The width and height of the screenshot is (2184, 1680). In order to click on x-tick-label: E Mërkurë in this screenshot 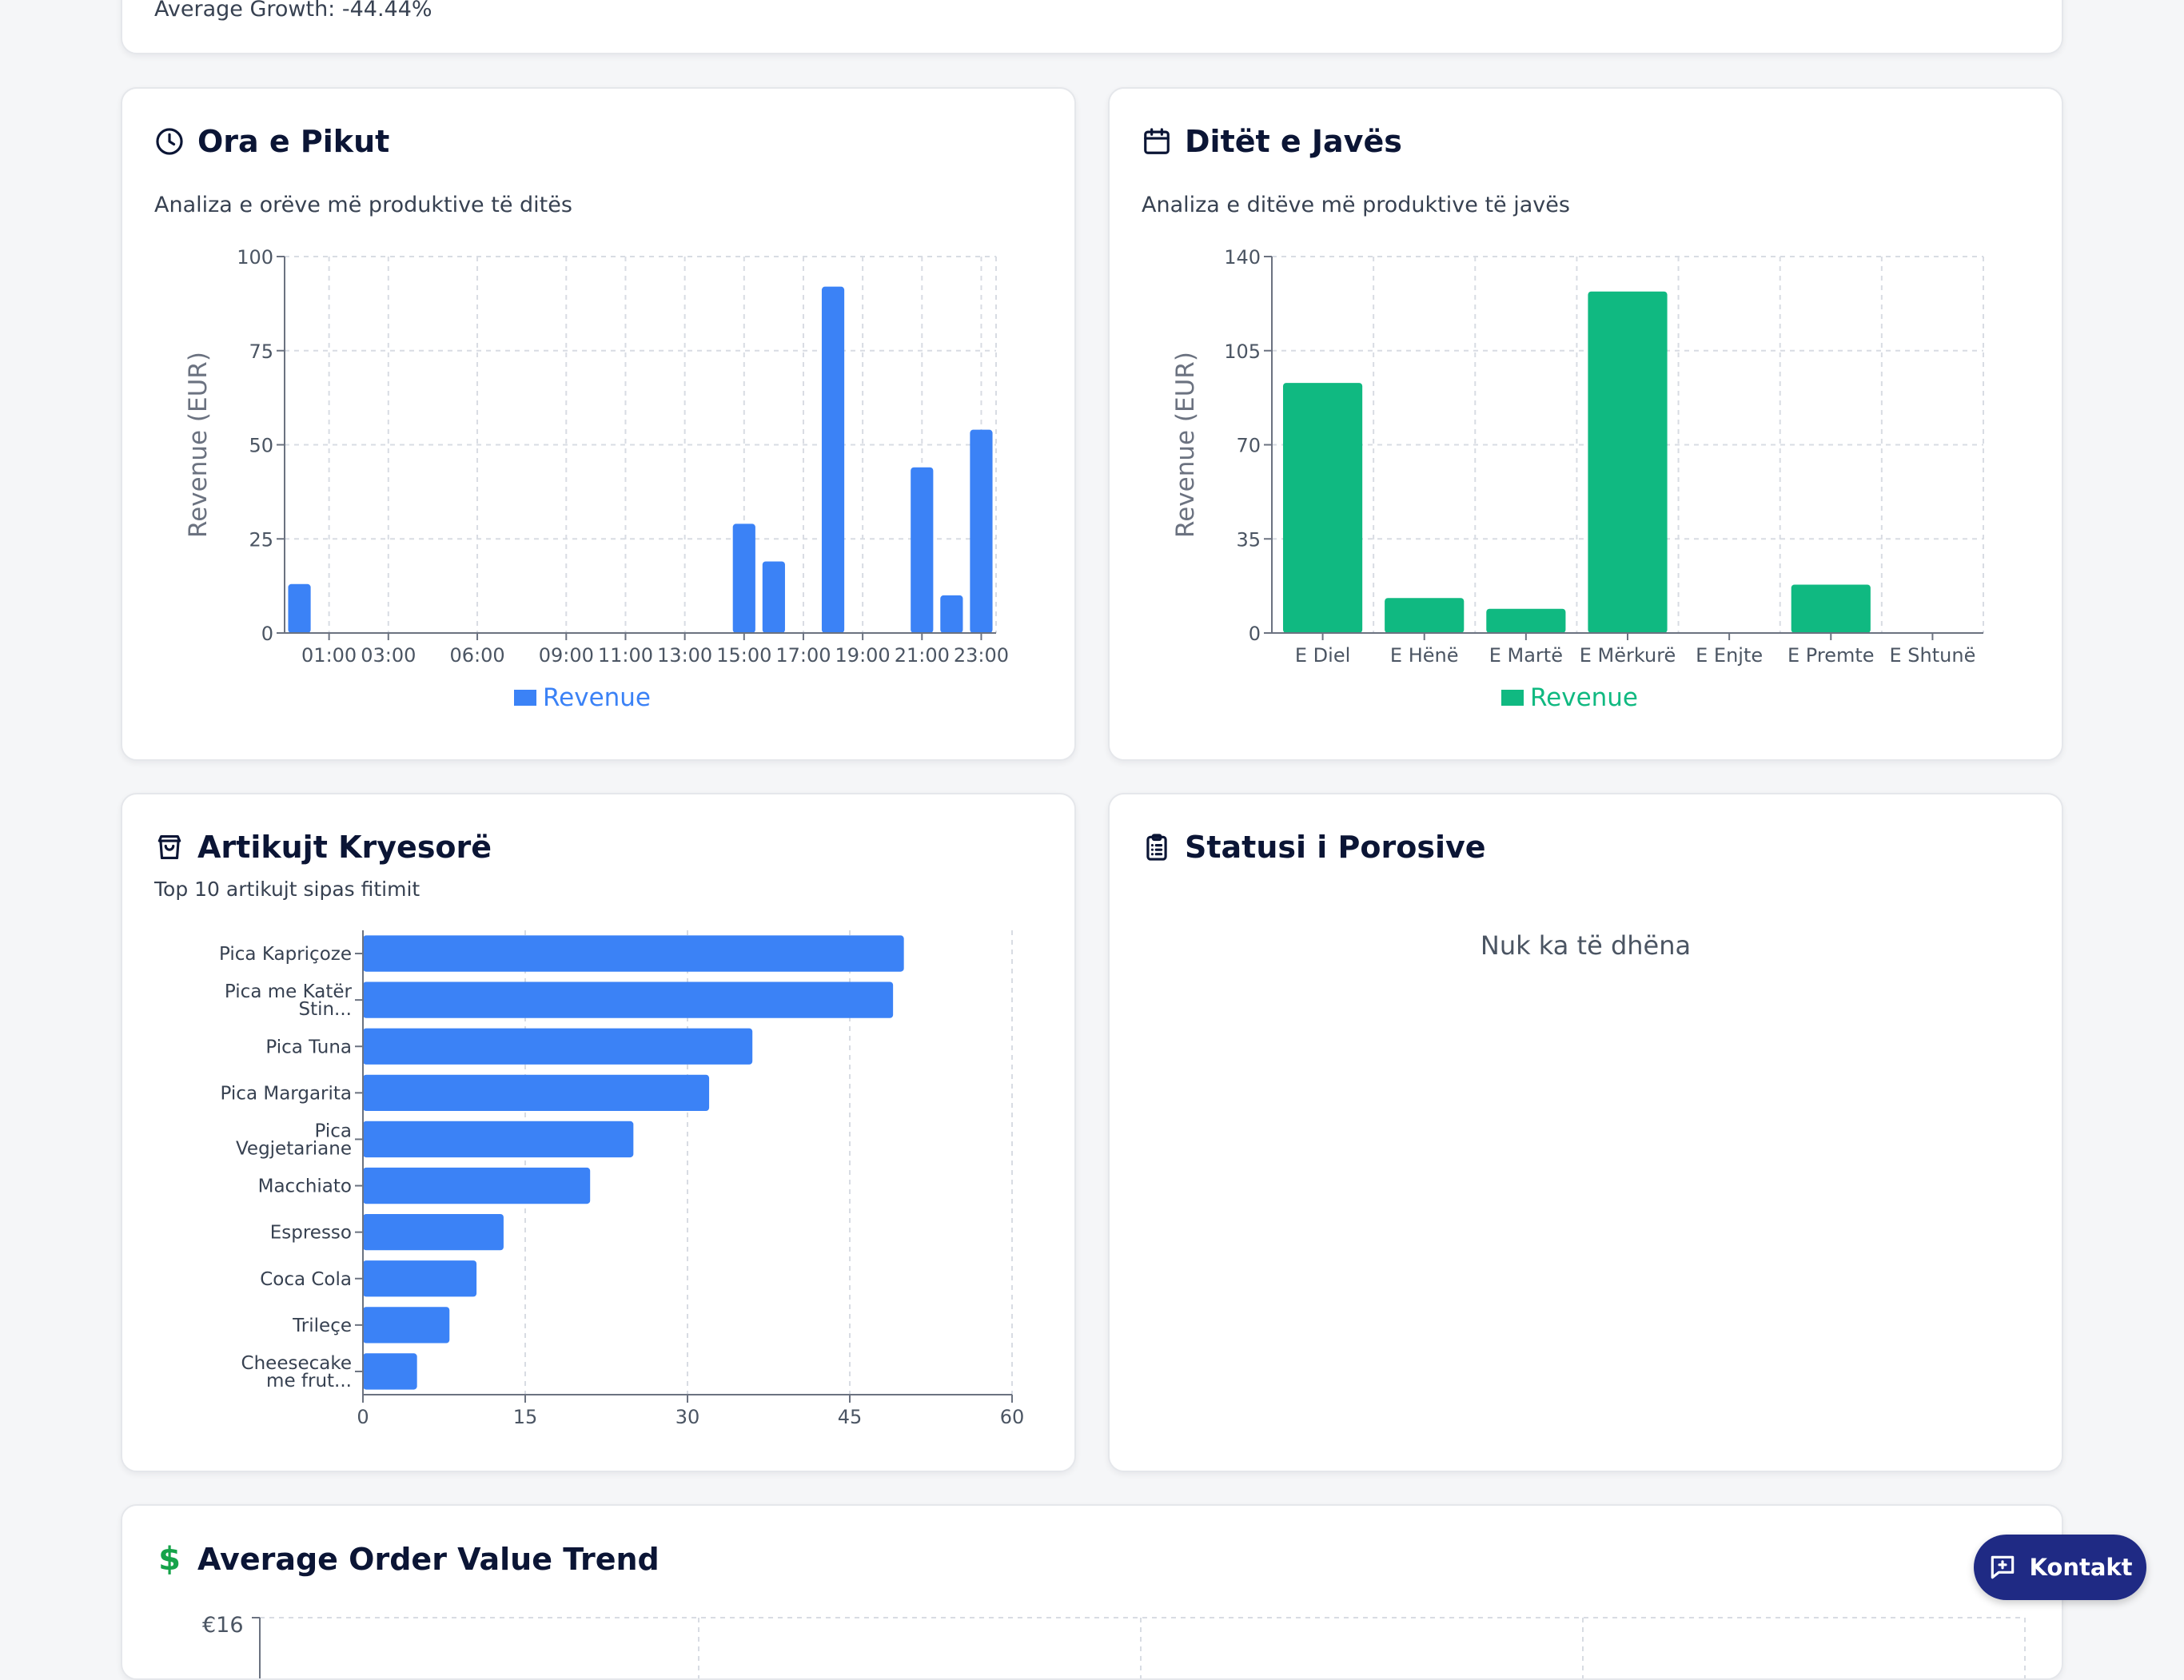, I will do `click(1628, 655)`.